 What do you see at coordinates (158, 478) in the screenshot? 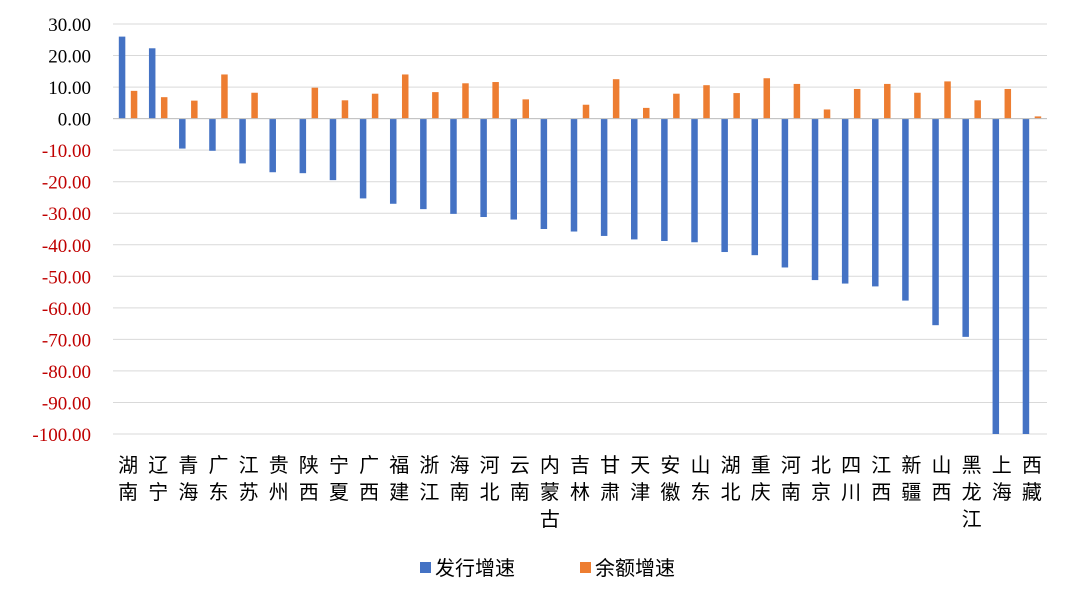
I see `x-category-label: 辽宁` at bounding box center [158, 478].